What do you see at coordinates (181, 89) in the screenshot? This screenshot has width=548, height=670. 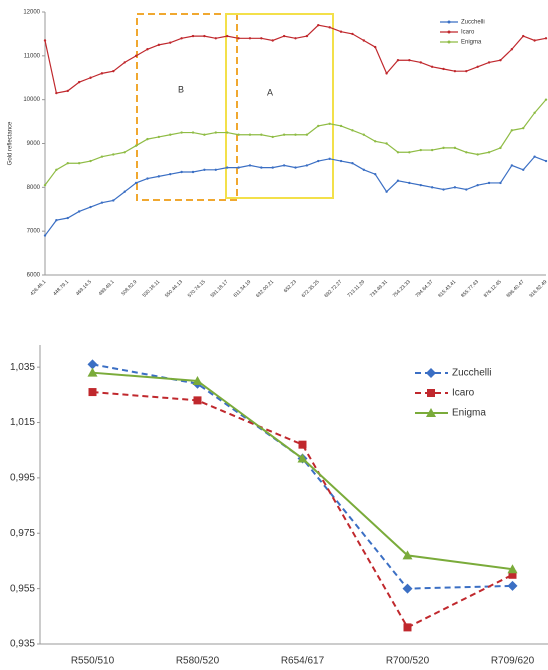 I see `annotation: B` at bounding box center [181, 89].